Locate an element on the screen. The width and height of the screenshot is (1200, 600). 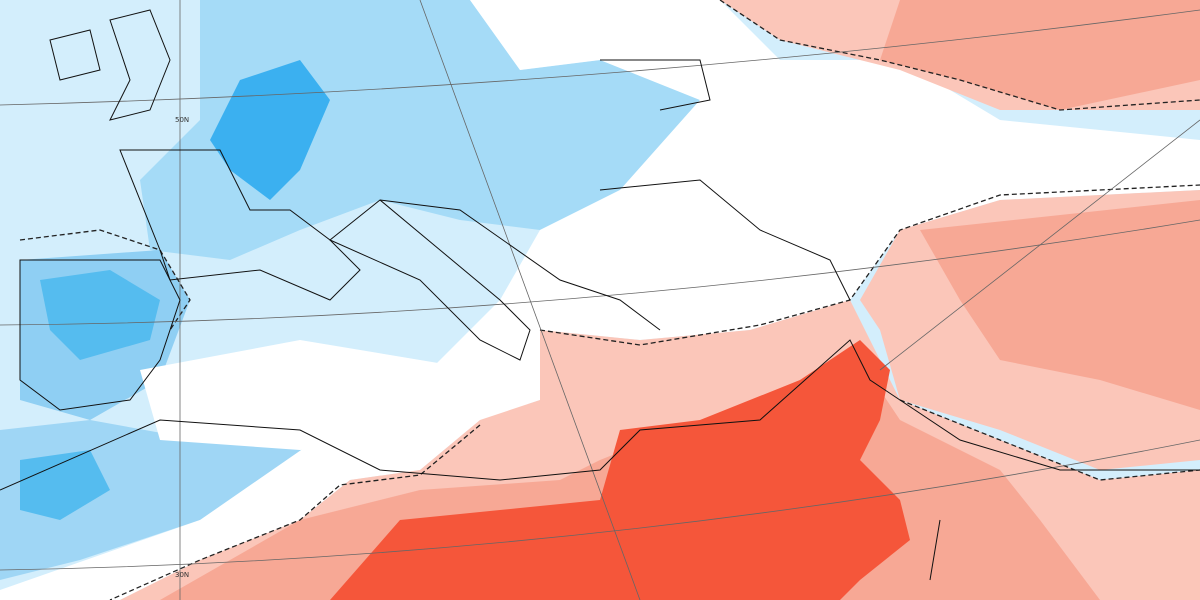
neutral-zone is located at coordinates (340, 395).